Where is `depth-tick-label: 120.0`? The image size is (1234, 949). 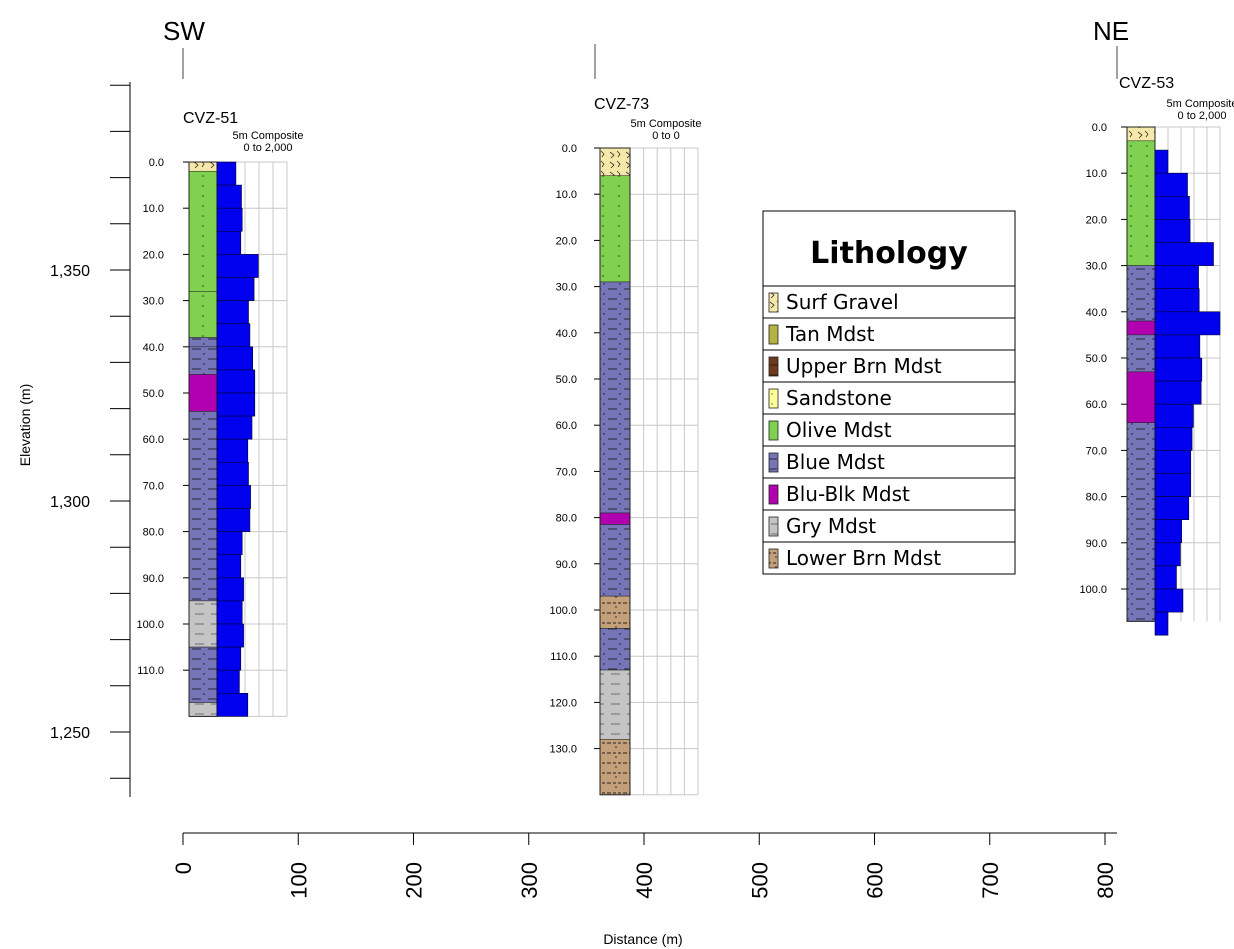 depth-tick-label: 120.0 is located at coordinates (563, 703).